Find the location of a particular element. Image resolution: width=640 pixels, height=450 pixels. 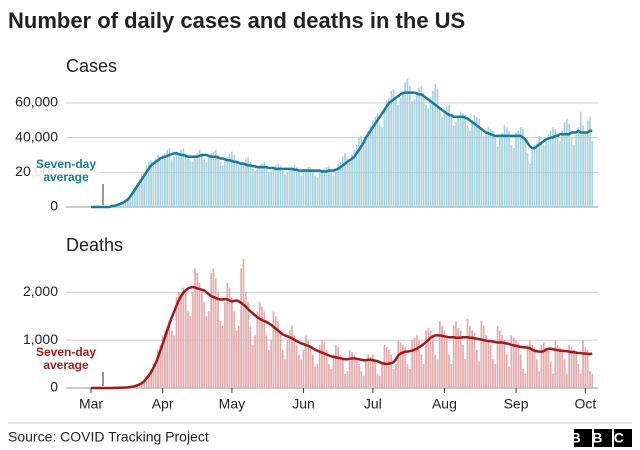

x-tick-label: Jun is located at coordinates (303, 404).